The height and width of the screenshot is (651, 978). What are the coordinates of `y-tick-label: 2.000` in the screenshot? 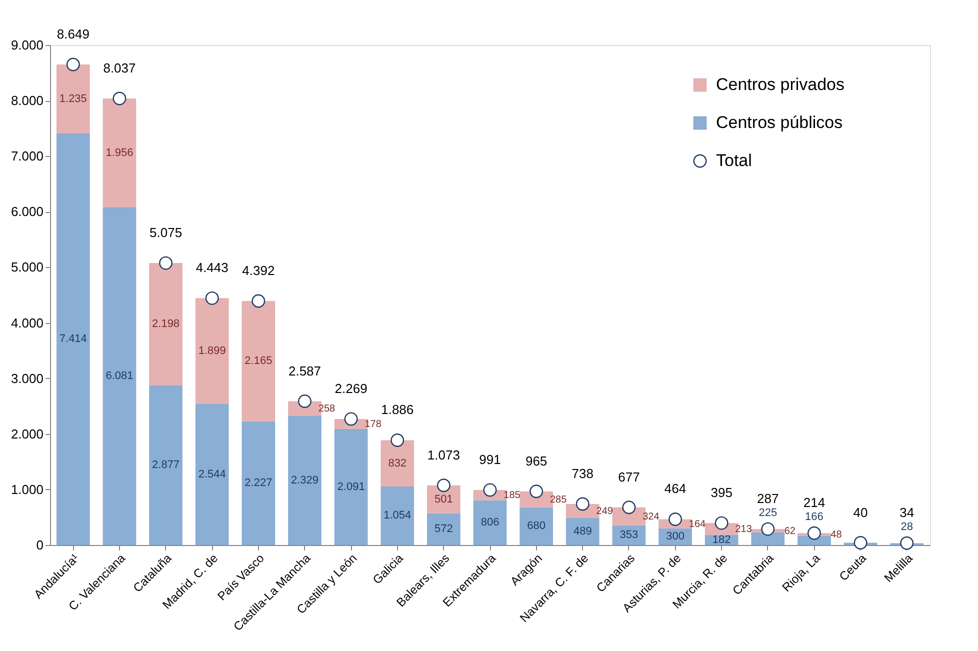 It's located at (27, 434).